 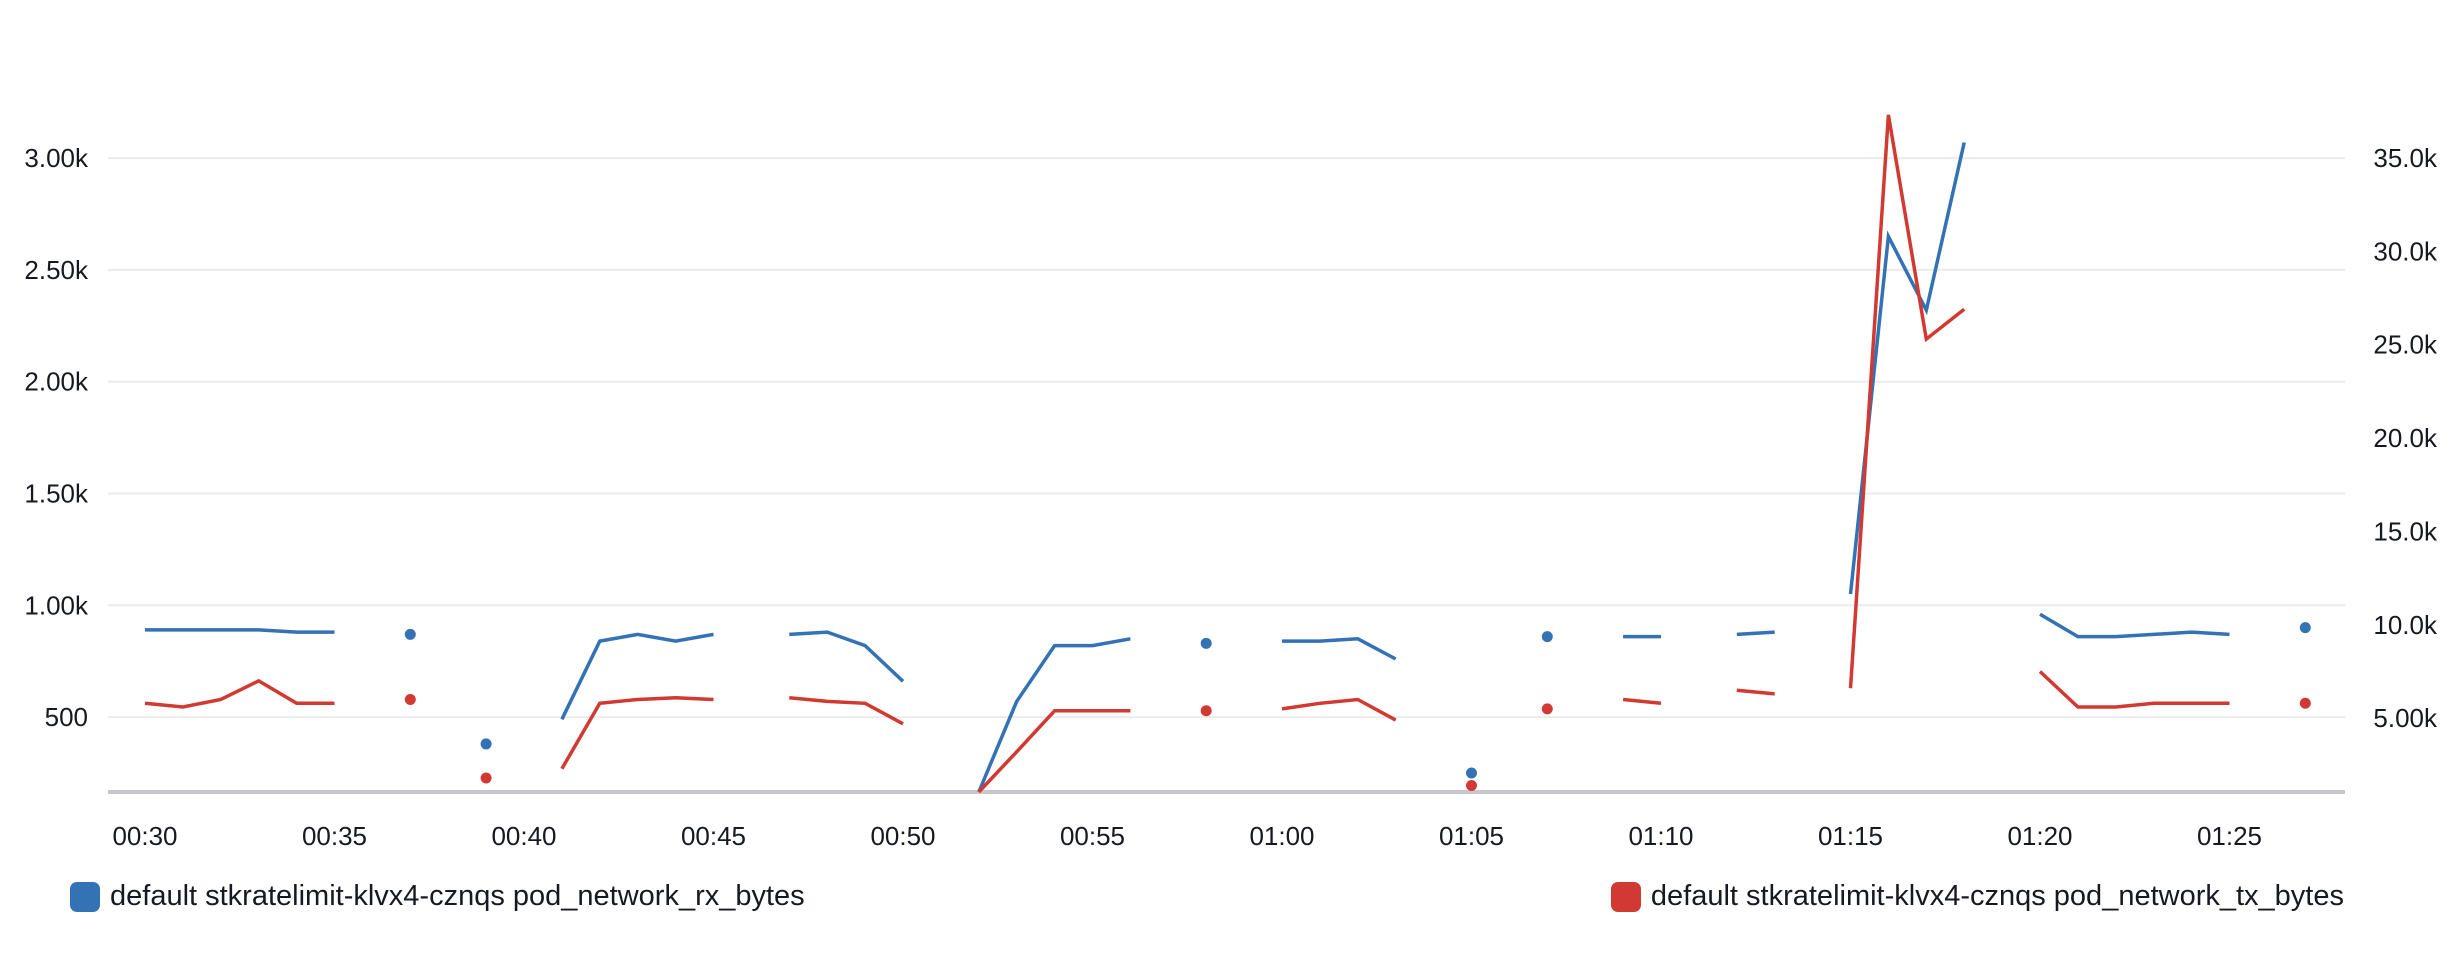 I want to click on y-right-tick-label: 30.0k, so click(x=2405, y=251).